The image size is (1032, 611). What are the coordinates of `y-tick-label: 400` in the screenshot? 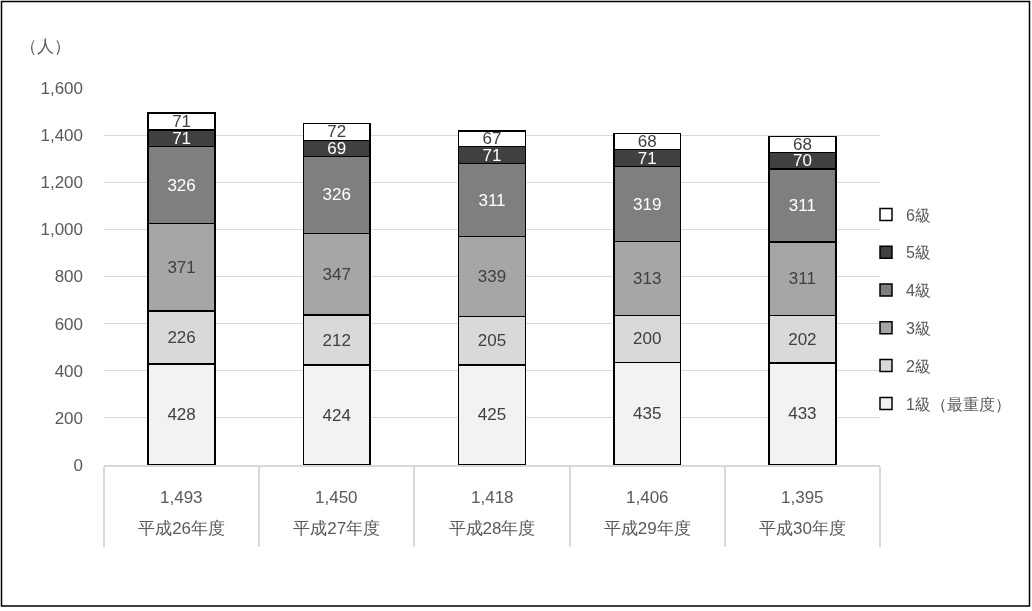 It's located at (68, 371).